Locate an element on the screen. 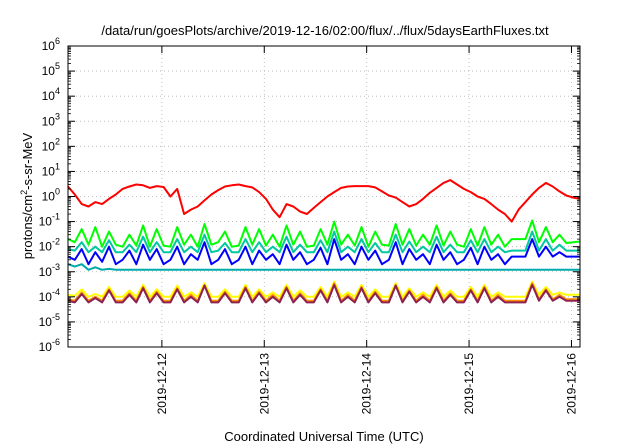 The width and height of the screenshot is (640, 448). x-tick-label: 2019-12-12 is located at coordinates (162, 384).